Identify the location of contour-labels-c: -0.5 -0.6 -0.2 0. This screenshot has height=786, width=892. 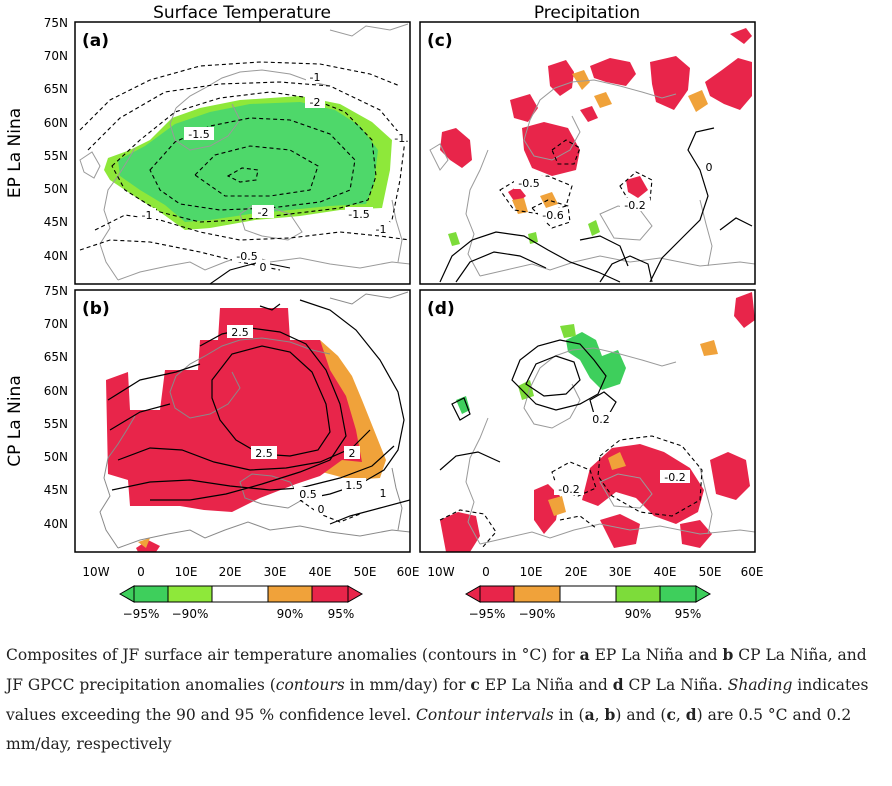
(615, 191).